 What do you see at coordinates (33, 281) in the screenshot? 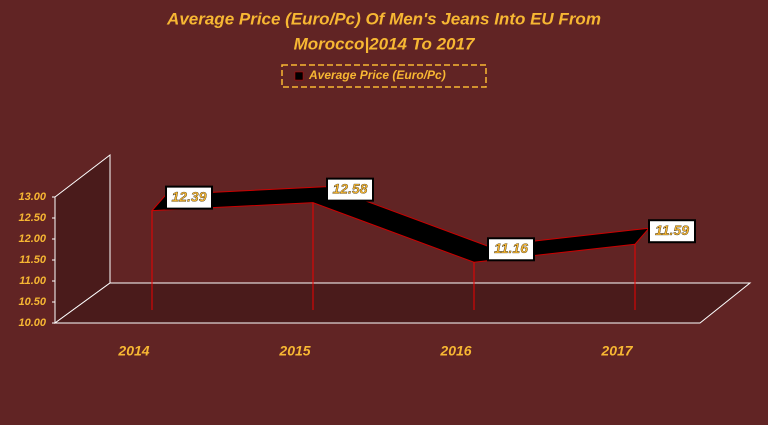
I see `y-tick-label: 11.00` at bounding box center [33, 281].